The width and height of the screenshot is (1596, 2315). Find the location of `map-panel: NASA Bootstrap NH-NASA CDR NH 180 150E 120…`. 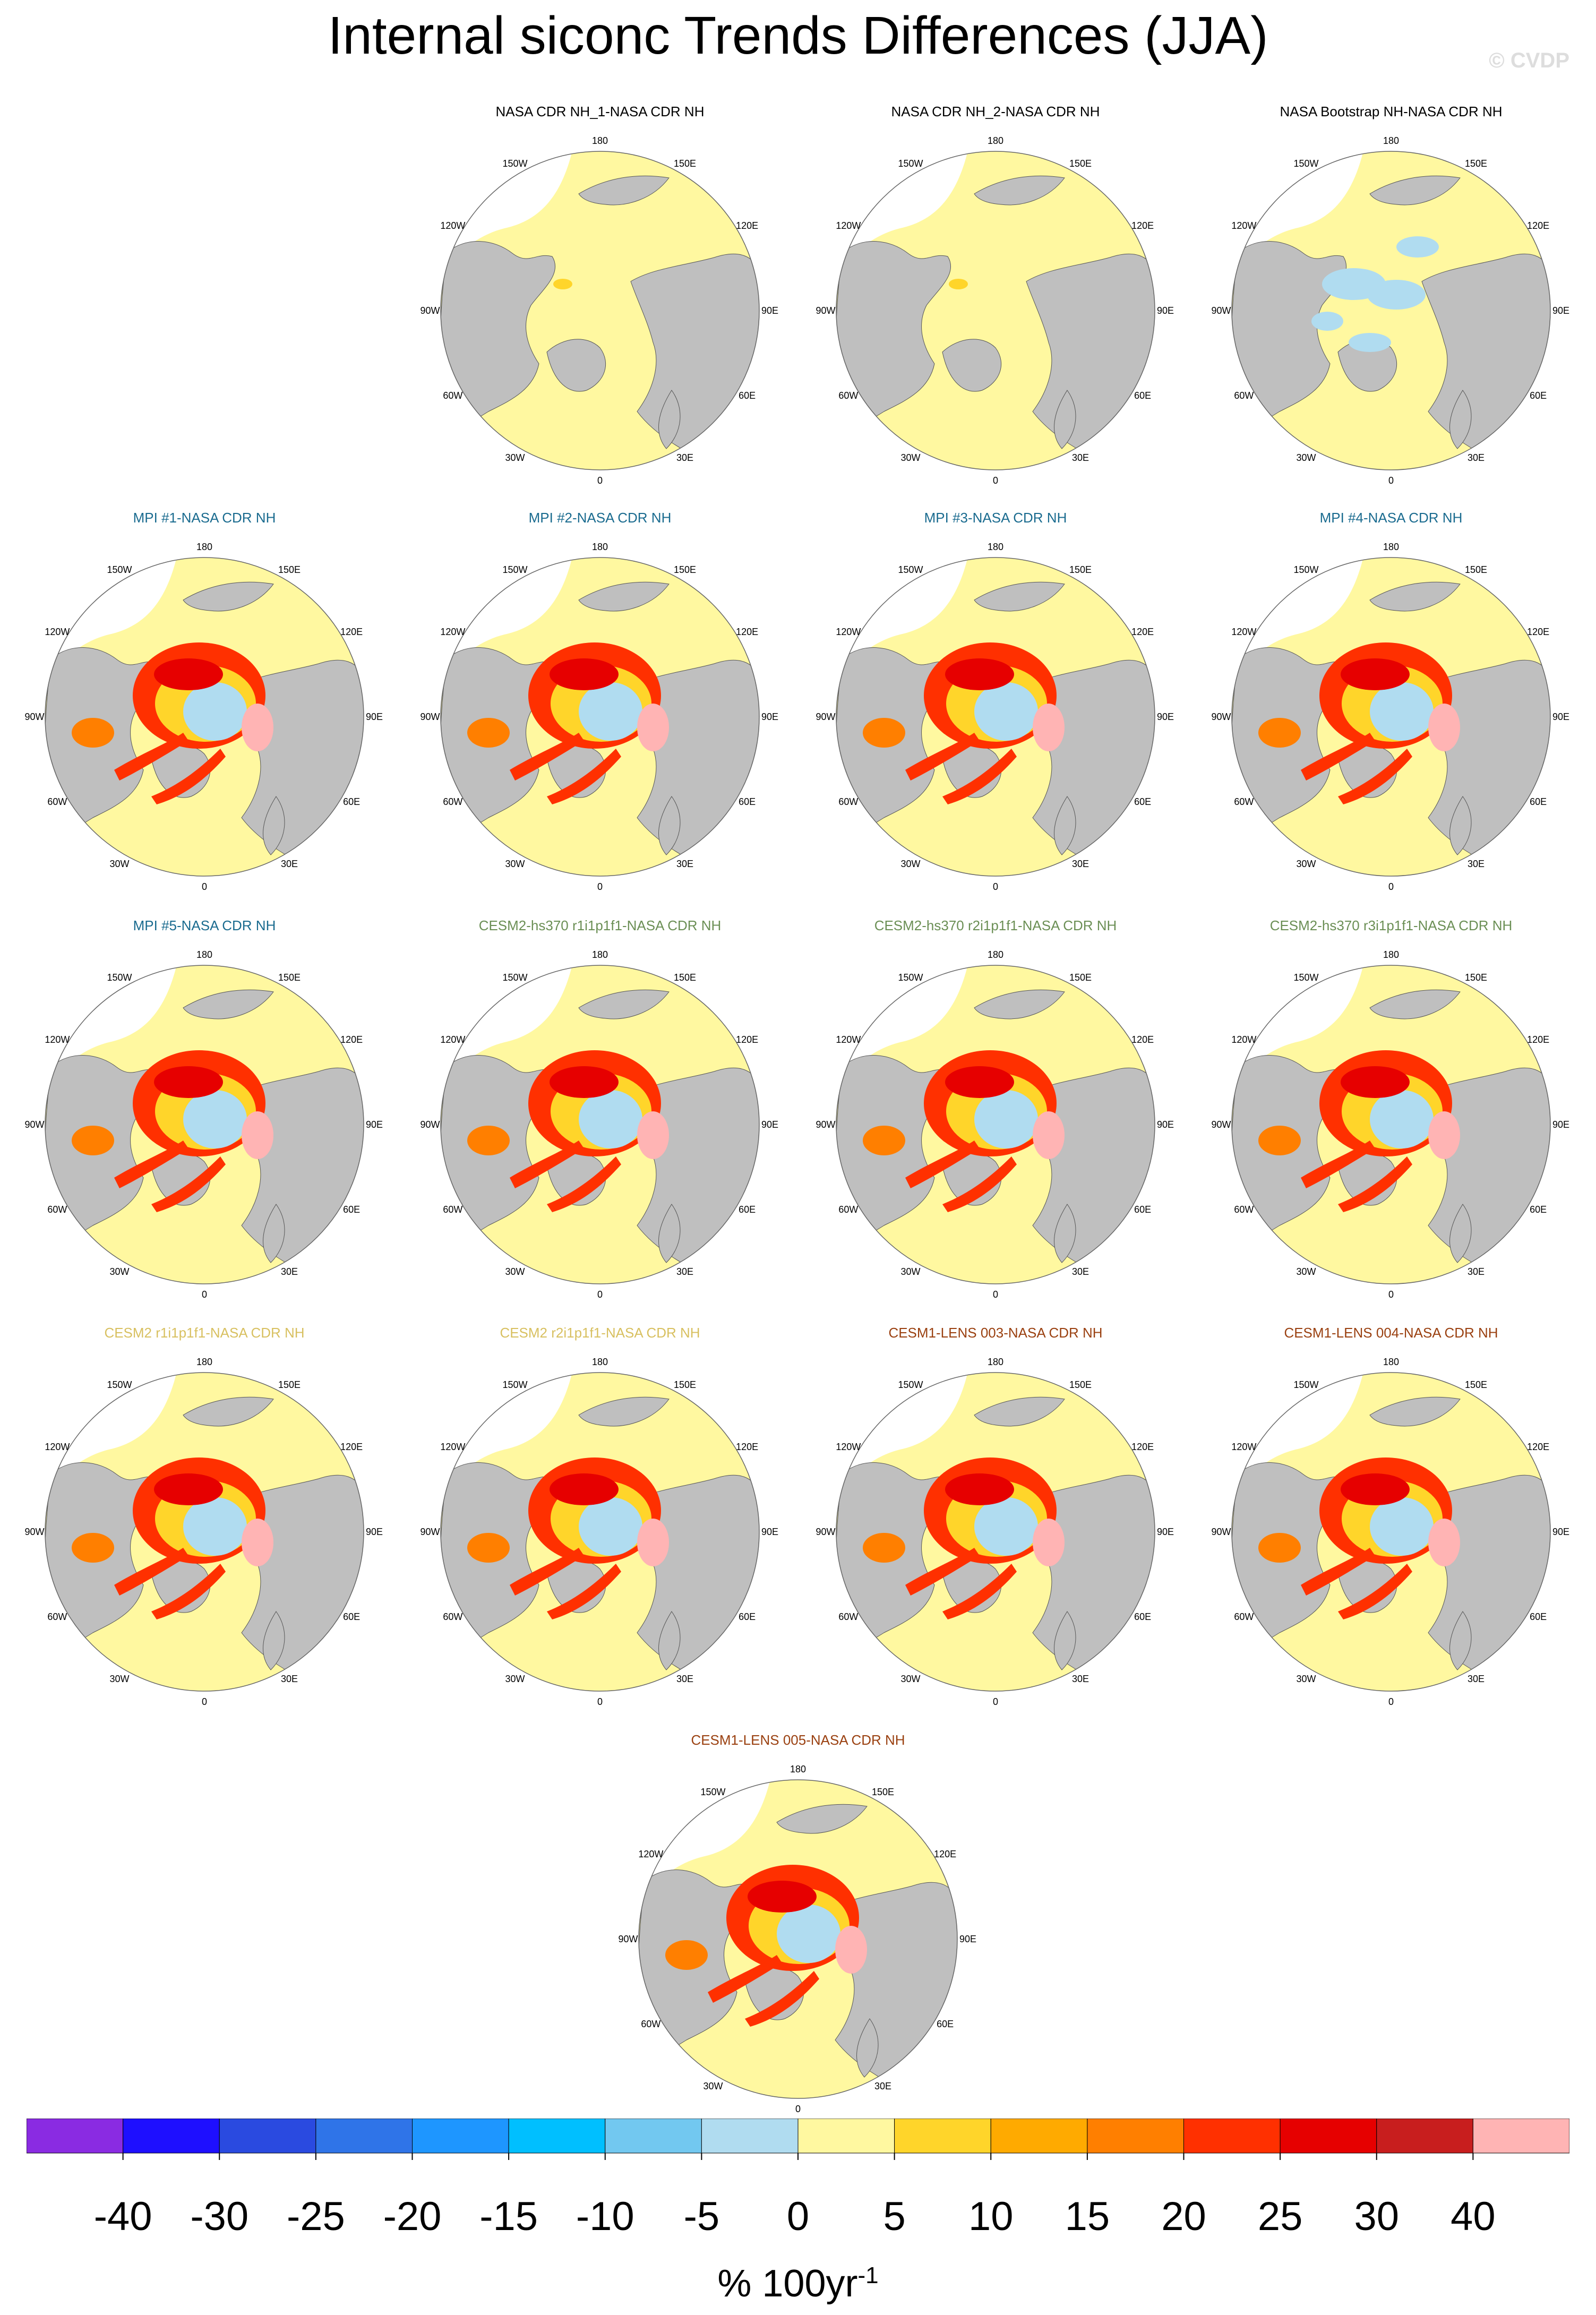

map-panel: NASA Bootstrap NH-NASA CDR NH 180 150E 120… is located at coordinates (1391, 305).